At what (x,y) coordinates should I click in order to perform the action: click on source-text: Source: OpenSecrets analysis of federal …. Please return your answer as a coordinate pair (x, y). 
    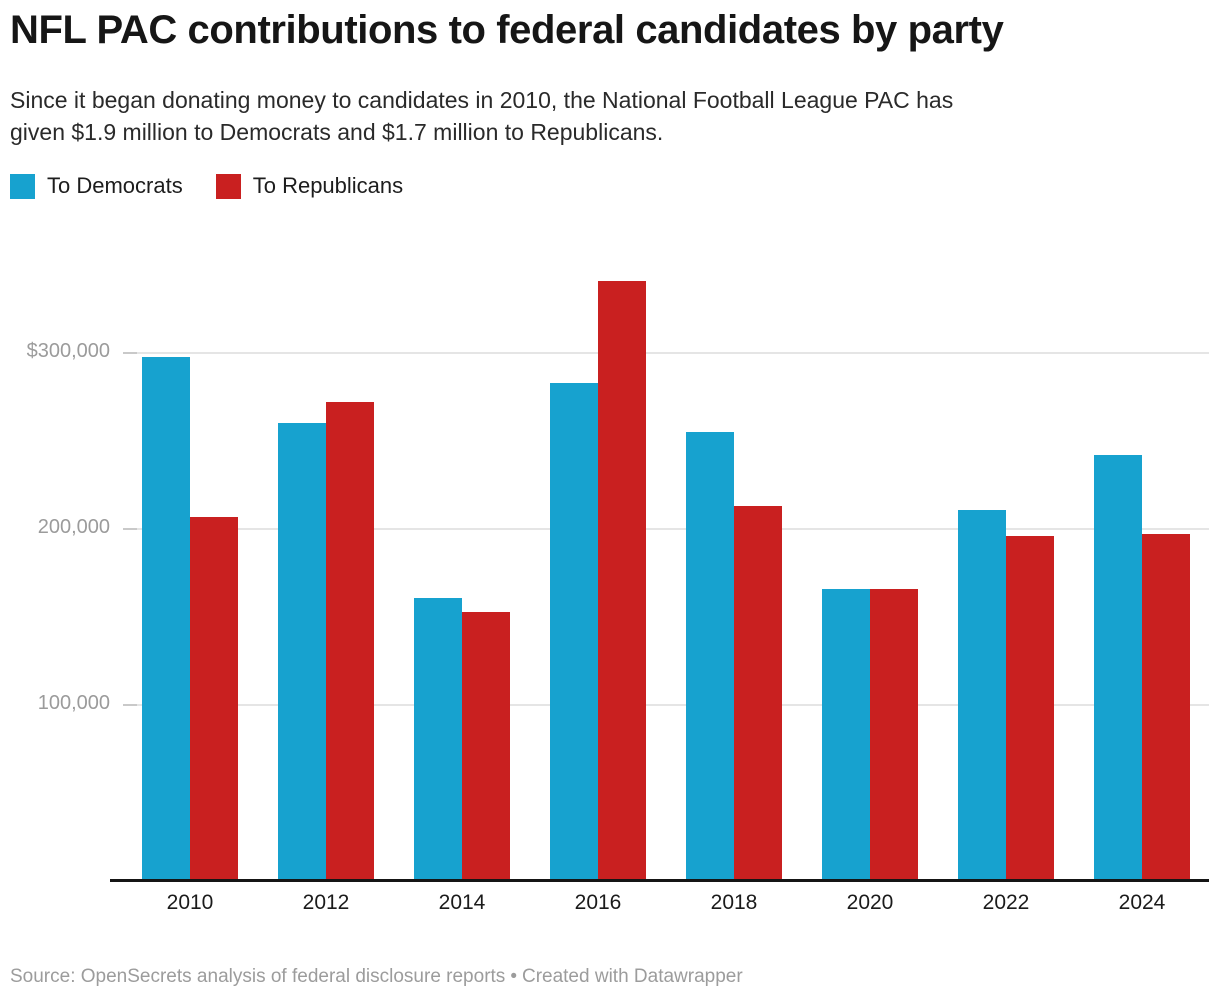
    Looking at the image, I should click on (258, 976).